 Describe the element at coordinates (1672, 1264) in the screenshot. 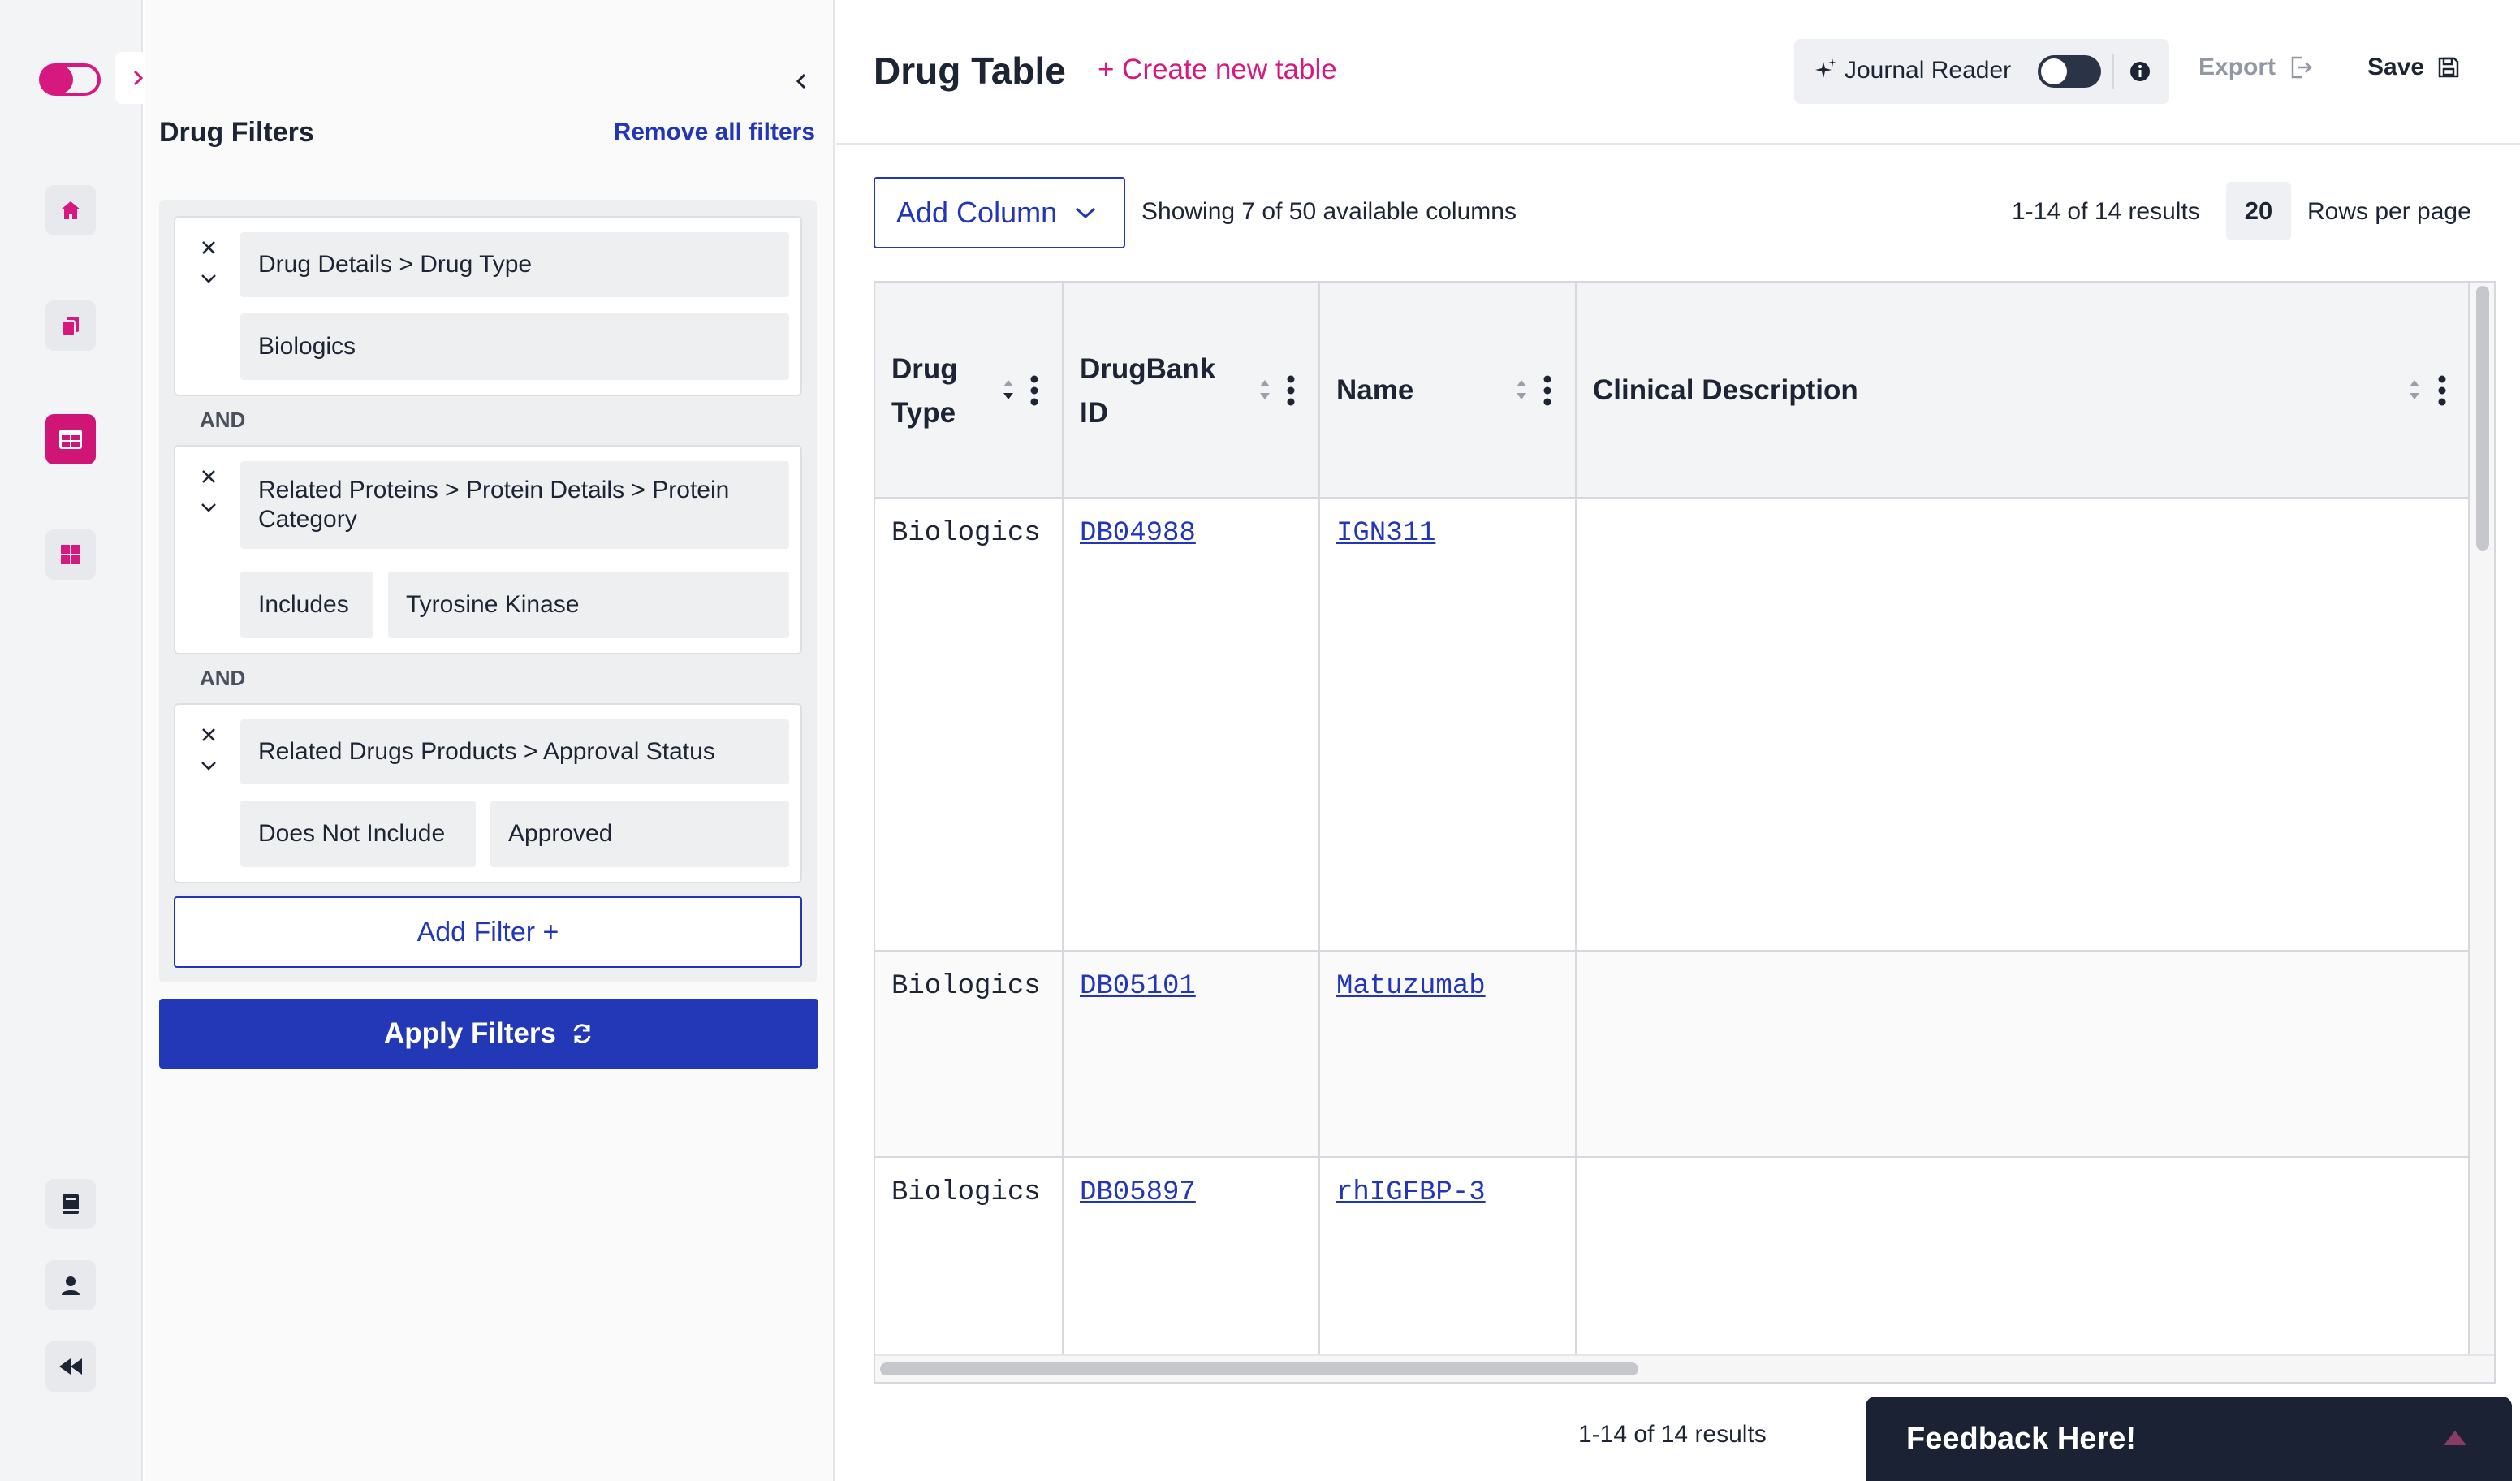

I see `table-row: Biologics DB05897 rhIGFBP-3` at that location.